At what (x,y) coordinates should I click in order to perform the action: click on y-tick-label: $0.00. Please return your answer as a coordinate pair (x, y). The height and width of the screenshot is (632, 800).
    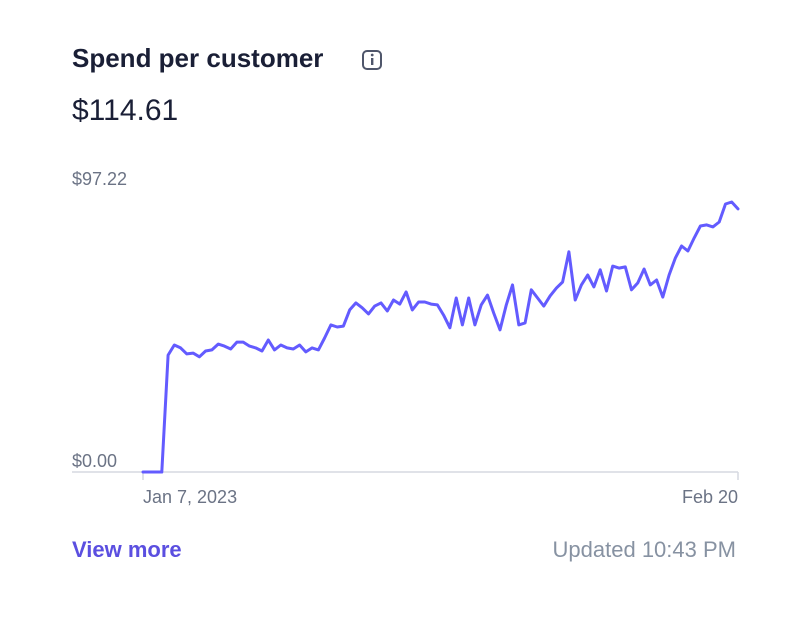
    Looking at the image, I should click on (94, 461).